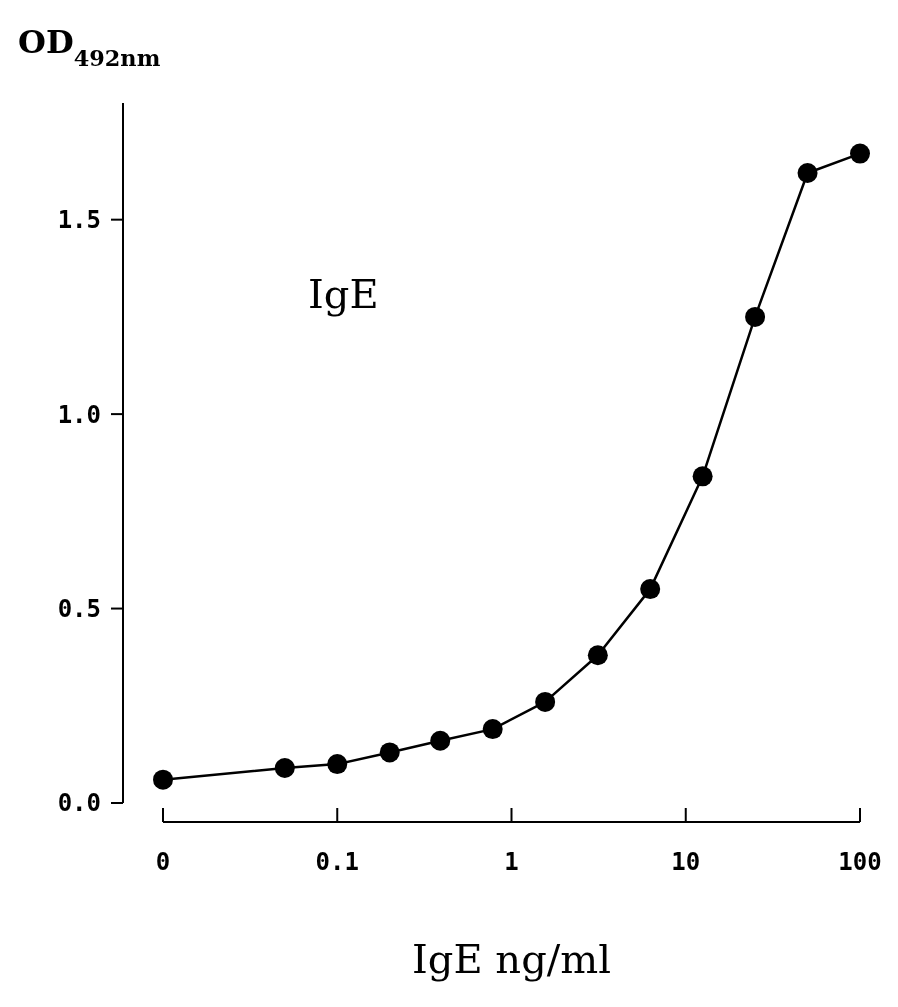 The width and height of the screenshot is (898, 1007). Describe the element at coordinates (511, 959) in the screenshot. I see `x-axis-title: IgE ng/ml` at that location.